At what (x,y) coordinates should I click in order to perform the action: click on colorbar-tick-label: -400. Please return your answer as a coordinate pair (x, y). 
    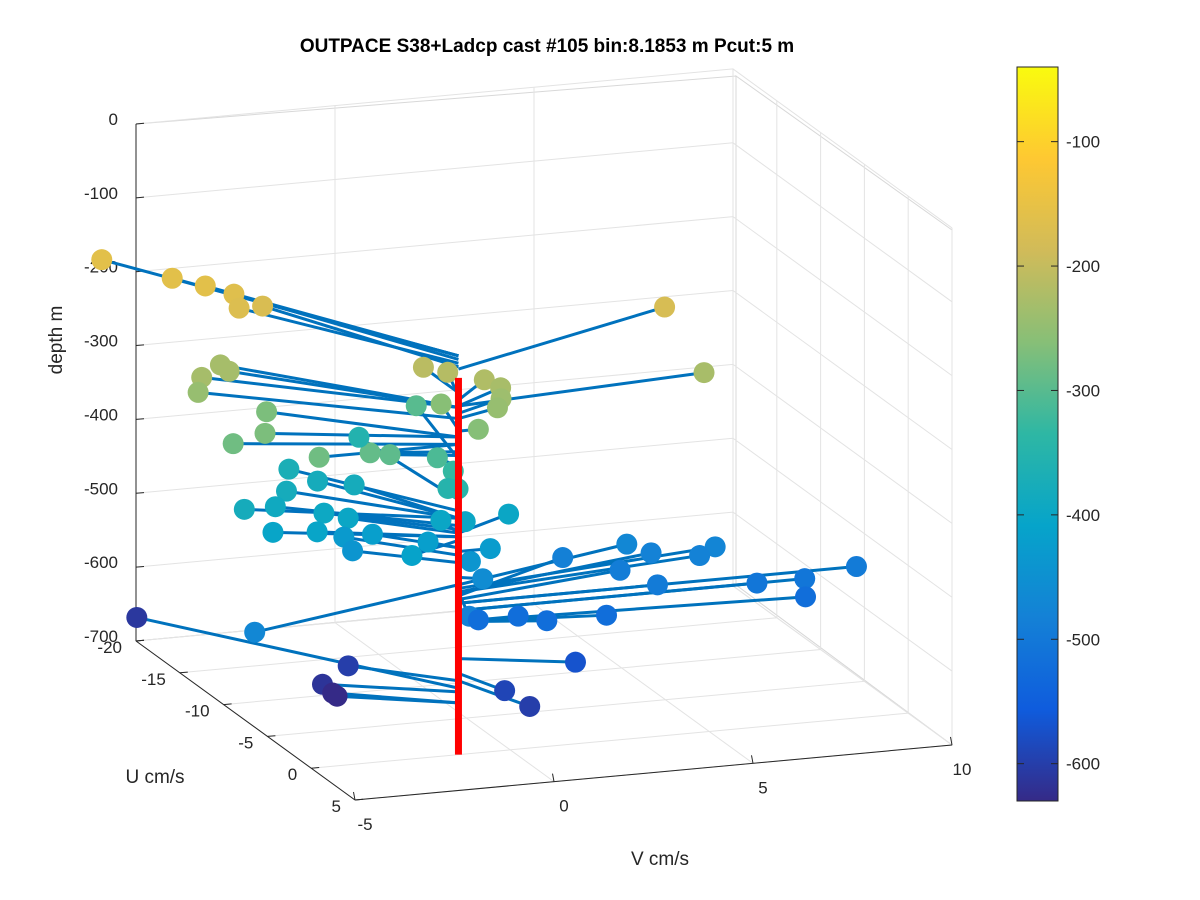
    Looking at the image, I should click on (1083, 515).